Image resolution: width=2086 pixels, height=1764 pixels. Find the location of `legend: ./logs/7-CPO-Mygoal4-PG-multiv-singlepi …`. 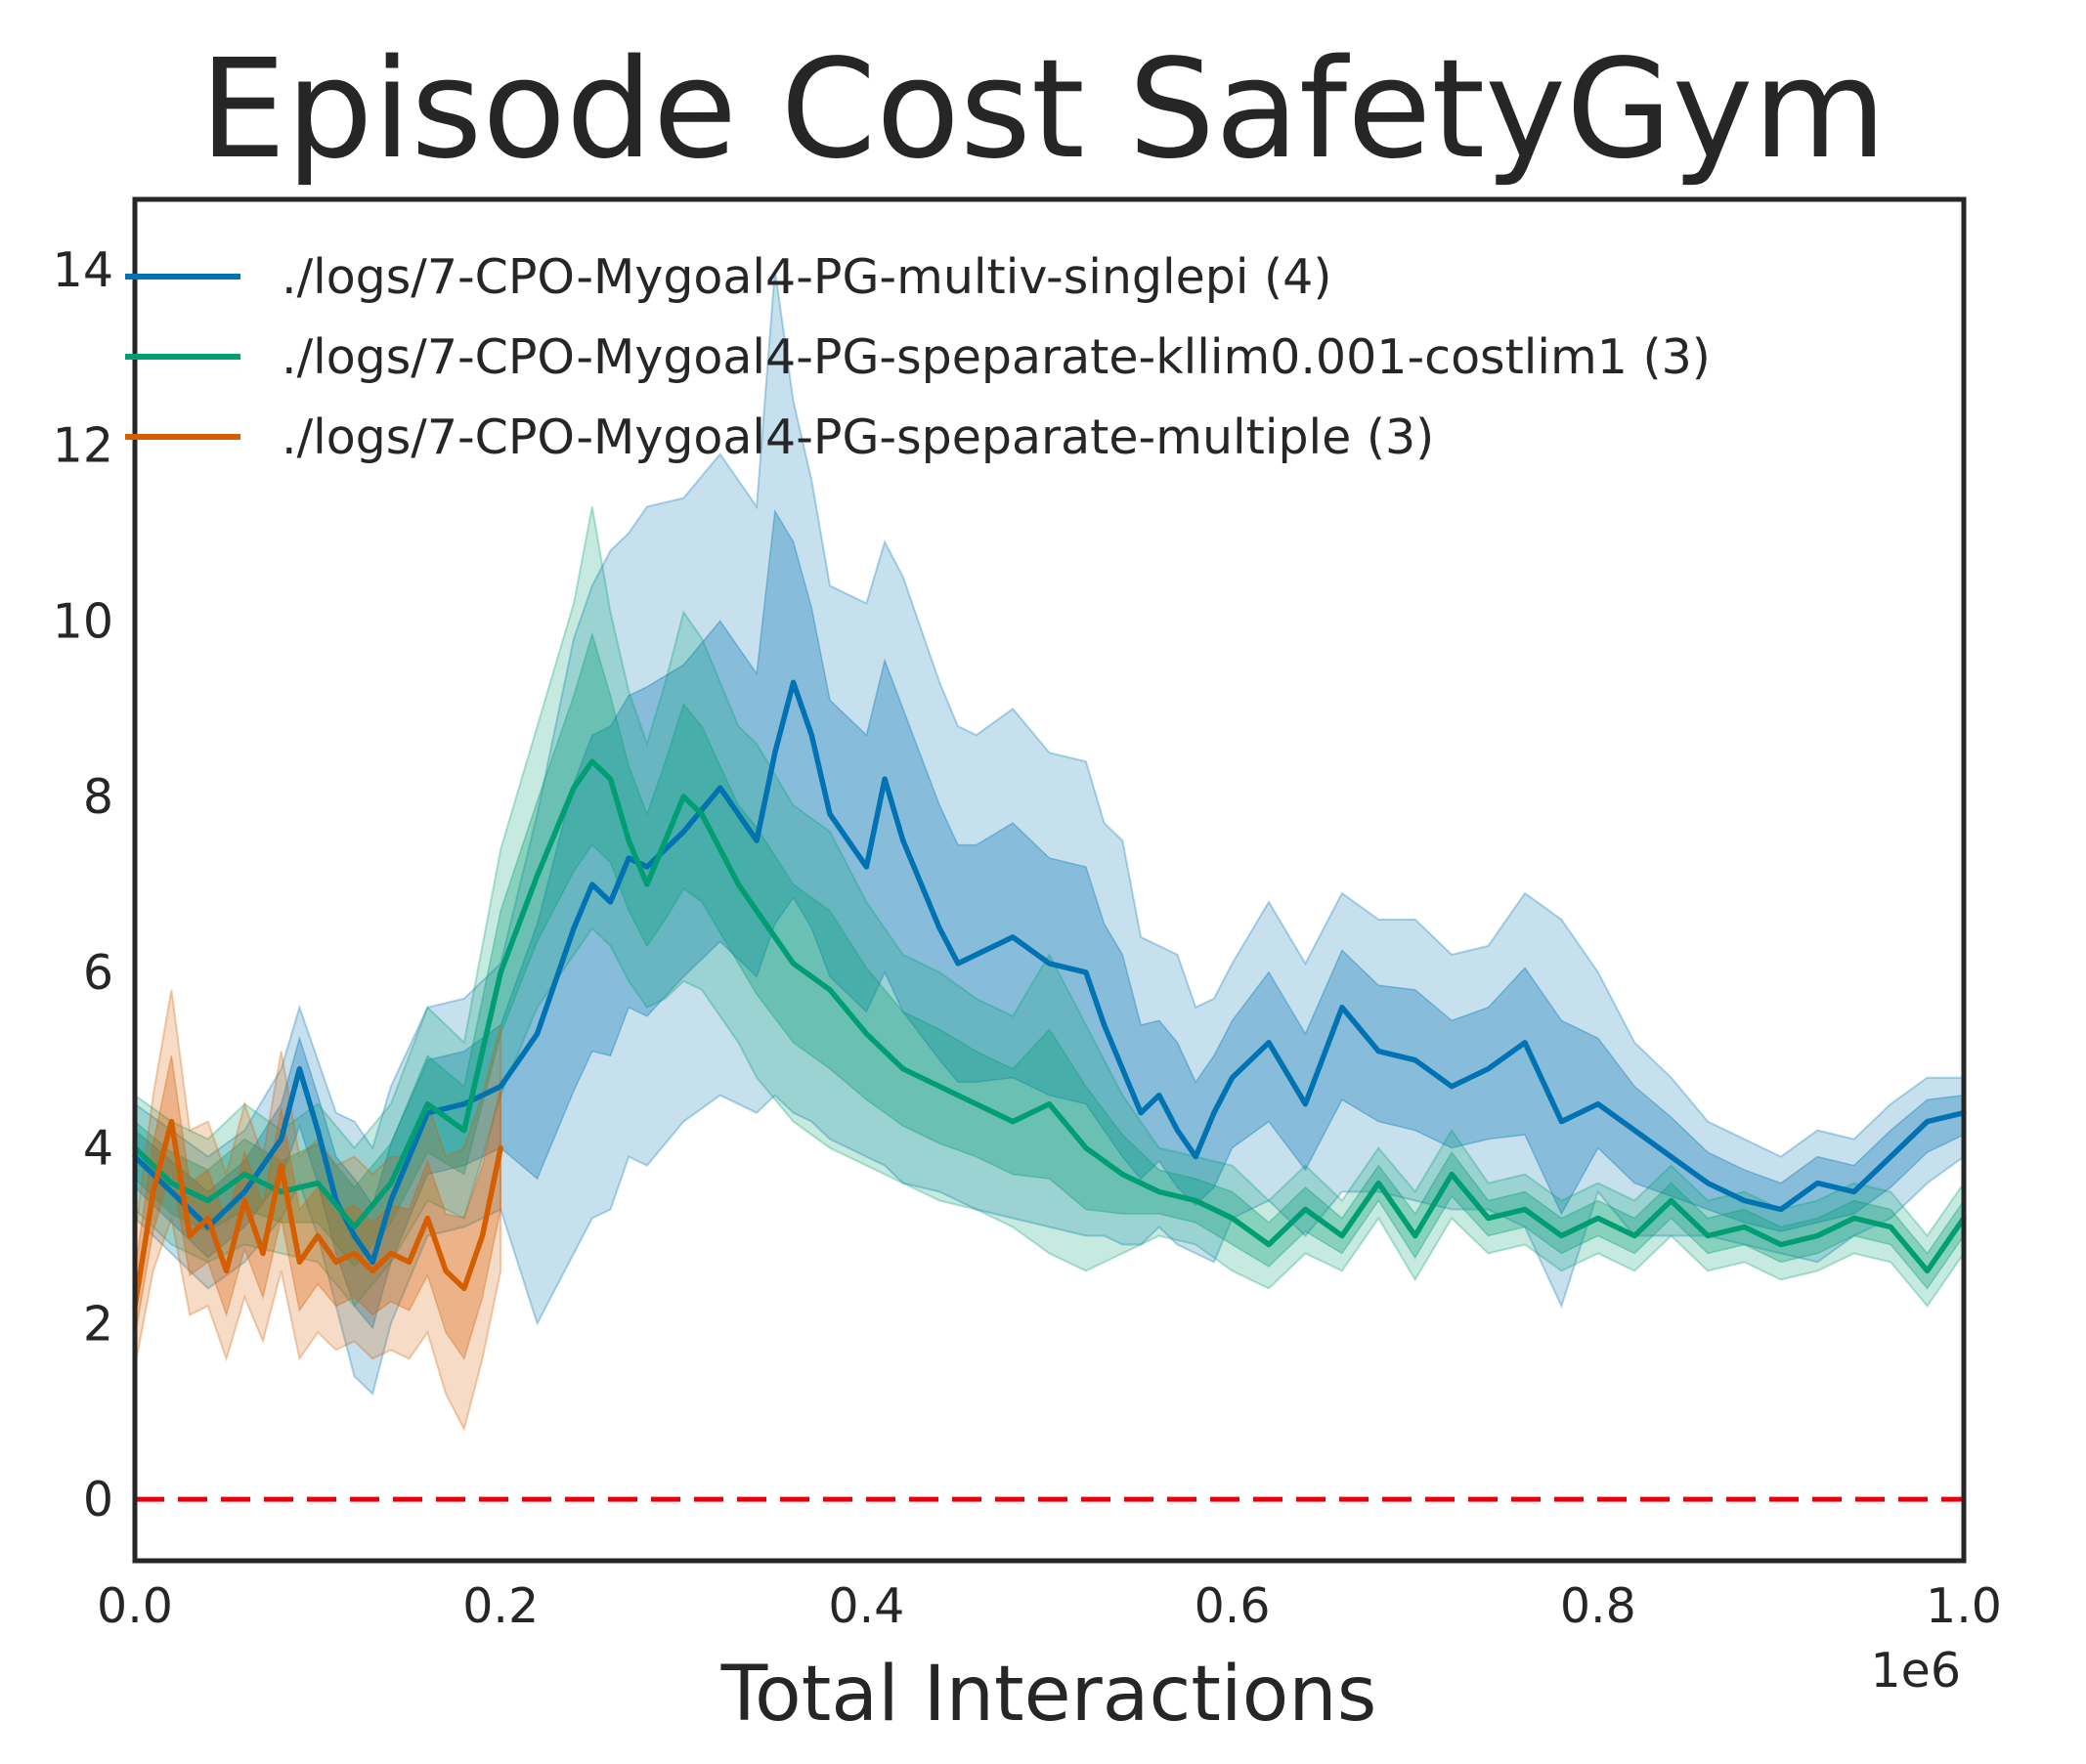

legend: ./logs/7-CPO-Mygoal4-PG-multiv-singlepi … is located at coordinates (918, 357).